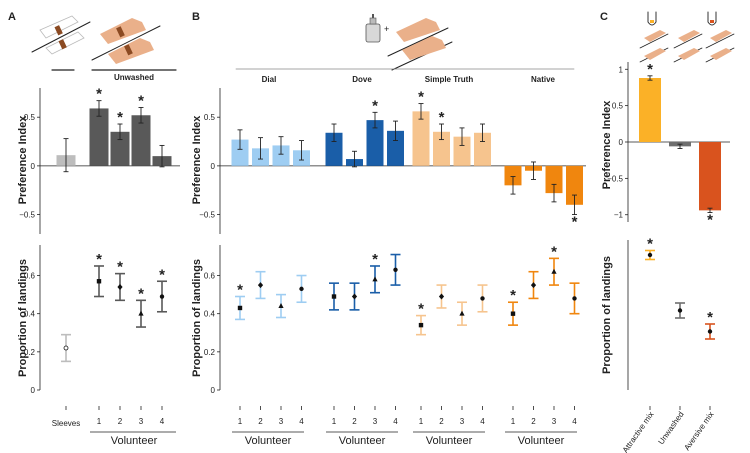  I want to click on panel-label-c: C, so click(604, 17).